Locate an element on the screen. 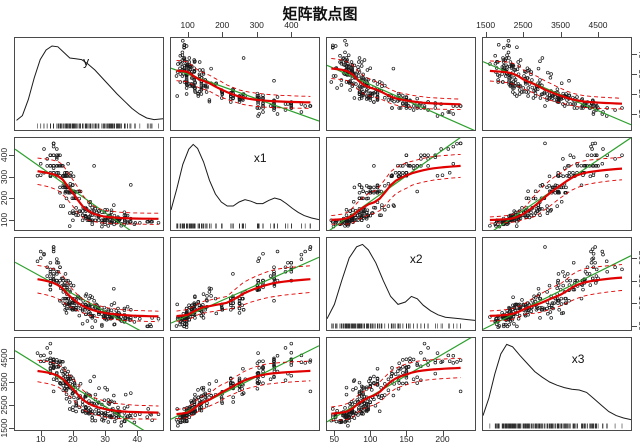 Image resolution: width=640 pixels, height=446 pixels. scatter-panel-x3-vs-x1 is located at coordinates (245, 384).